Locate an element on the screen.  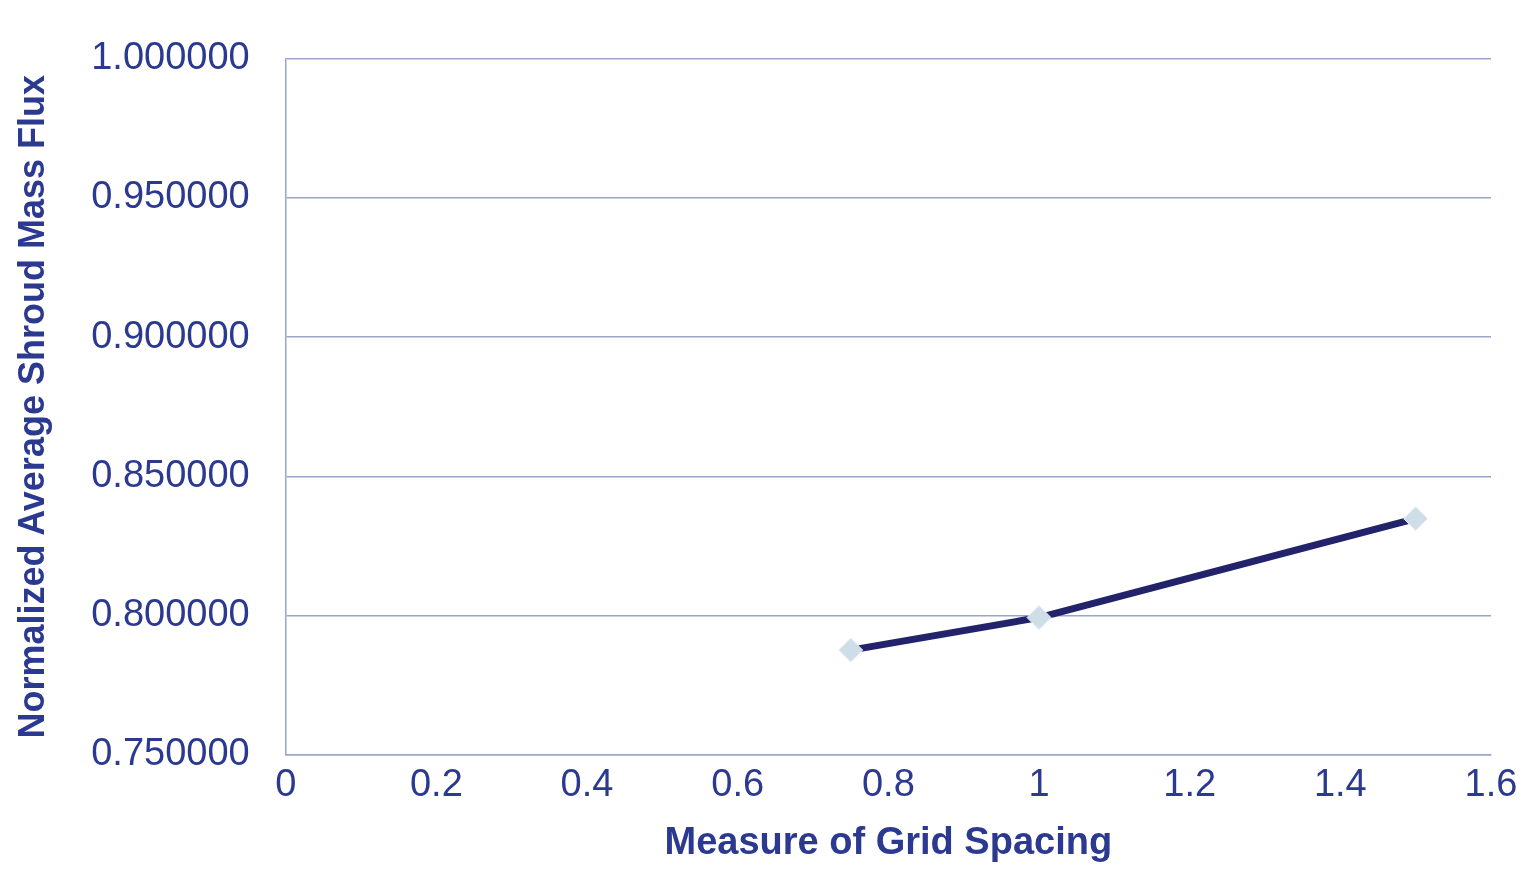
x-axis-title: Measure of Grid Spacing is located at coordinates (888, 840).